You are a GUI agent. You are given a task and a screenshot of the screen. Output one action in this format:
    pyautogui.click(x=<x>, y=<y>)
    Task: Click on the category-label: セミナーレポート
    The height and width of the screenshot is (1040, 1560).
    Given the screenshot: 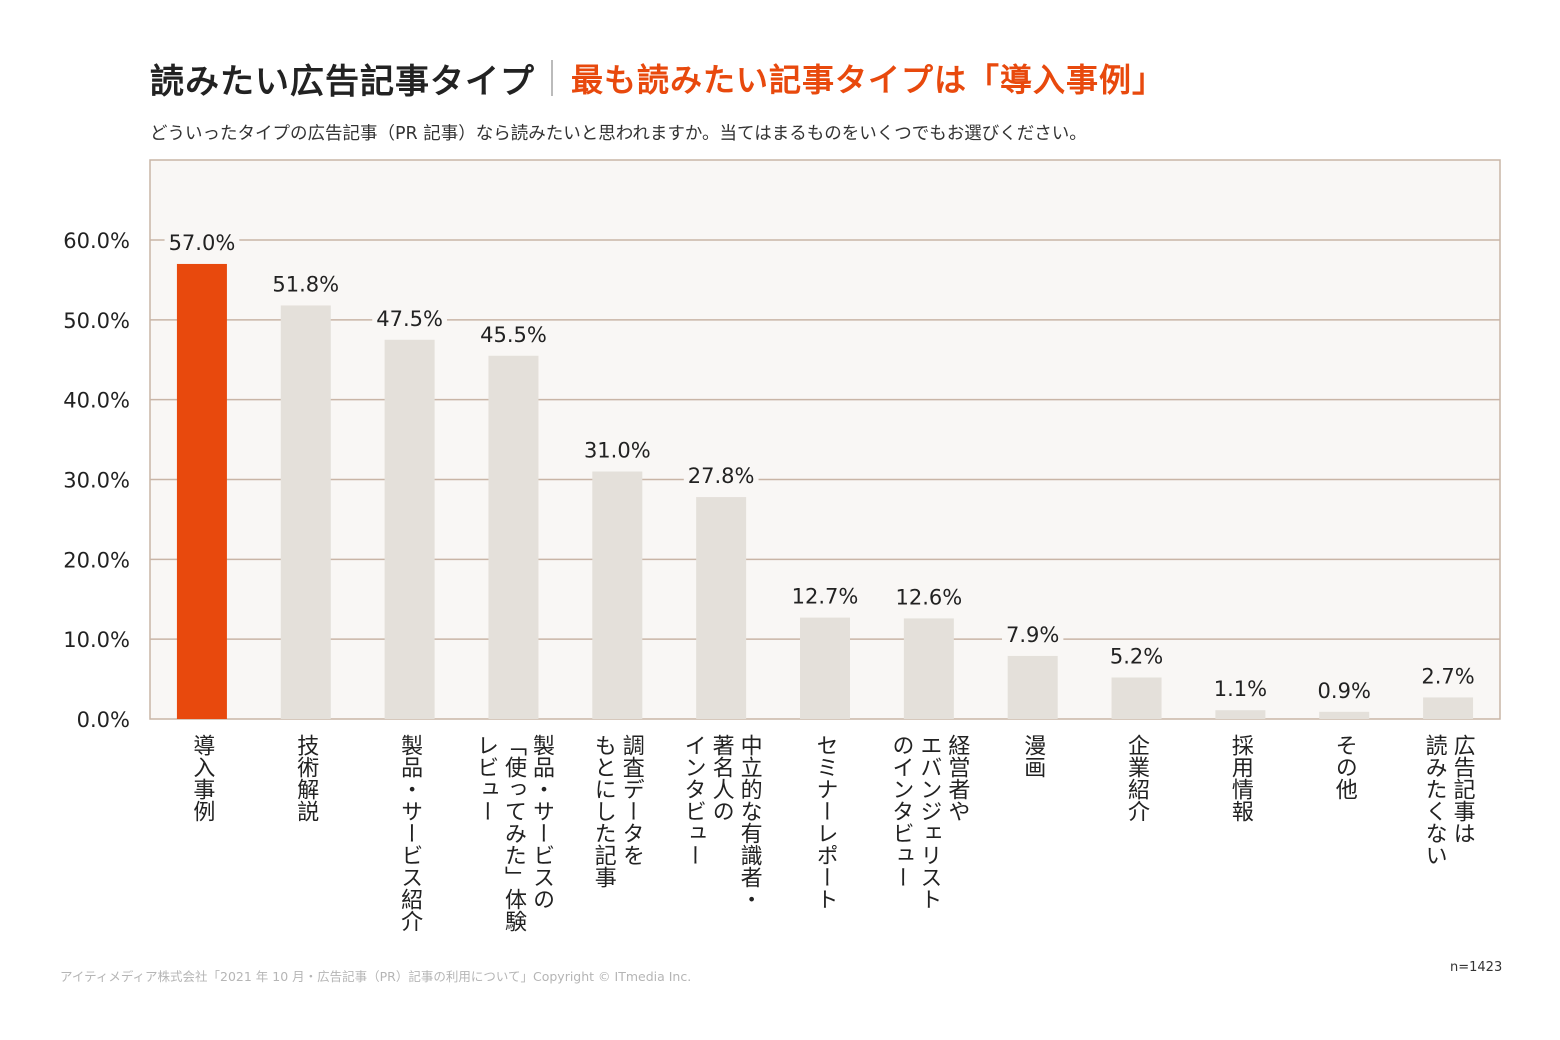 What is the action you would take?
    pyautogui.click(x=825, y=822)
    